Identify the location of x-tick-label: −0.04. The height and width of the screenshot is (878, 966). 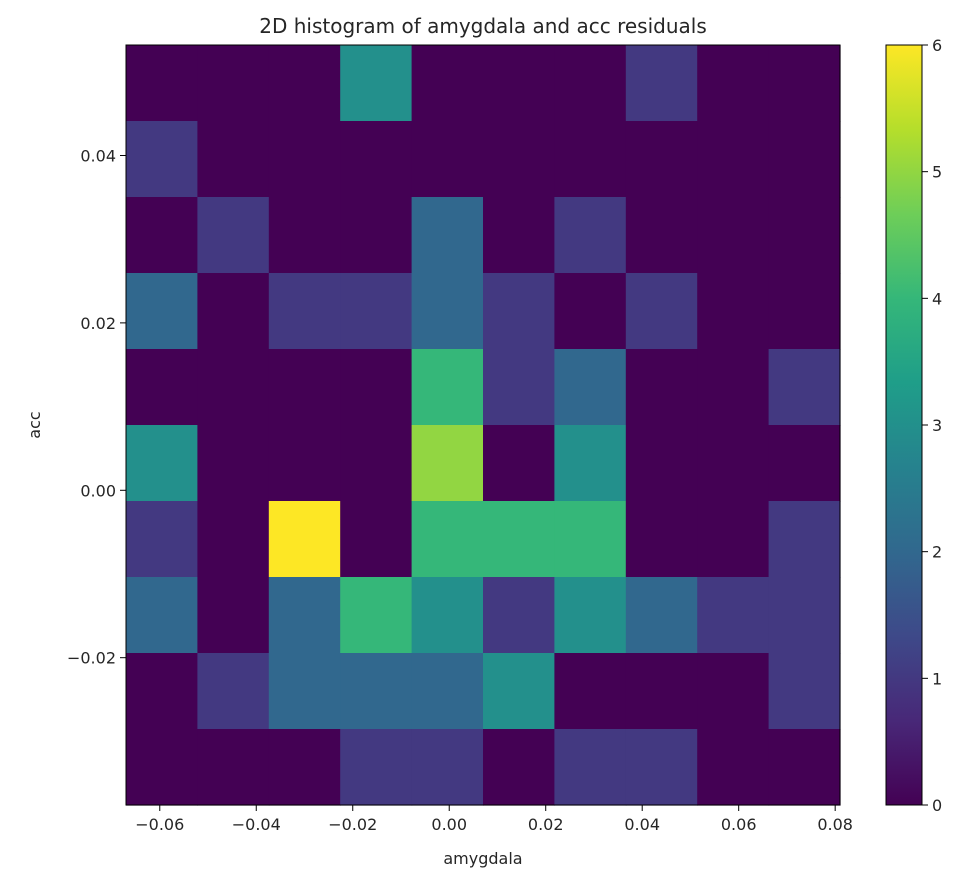
(256, 824).